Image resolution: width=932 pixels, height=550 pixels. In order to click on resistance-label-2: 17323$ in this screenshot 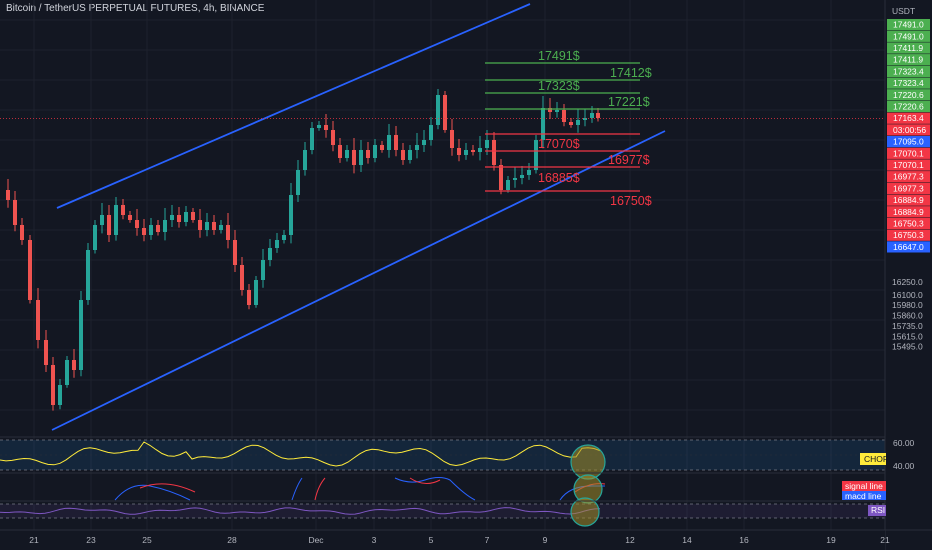, I will do `click(559, 86)`.